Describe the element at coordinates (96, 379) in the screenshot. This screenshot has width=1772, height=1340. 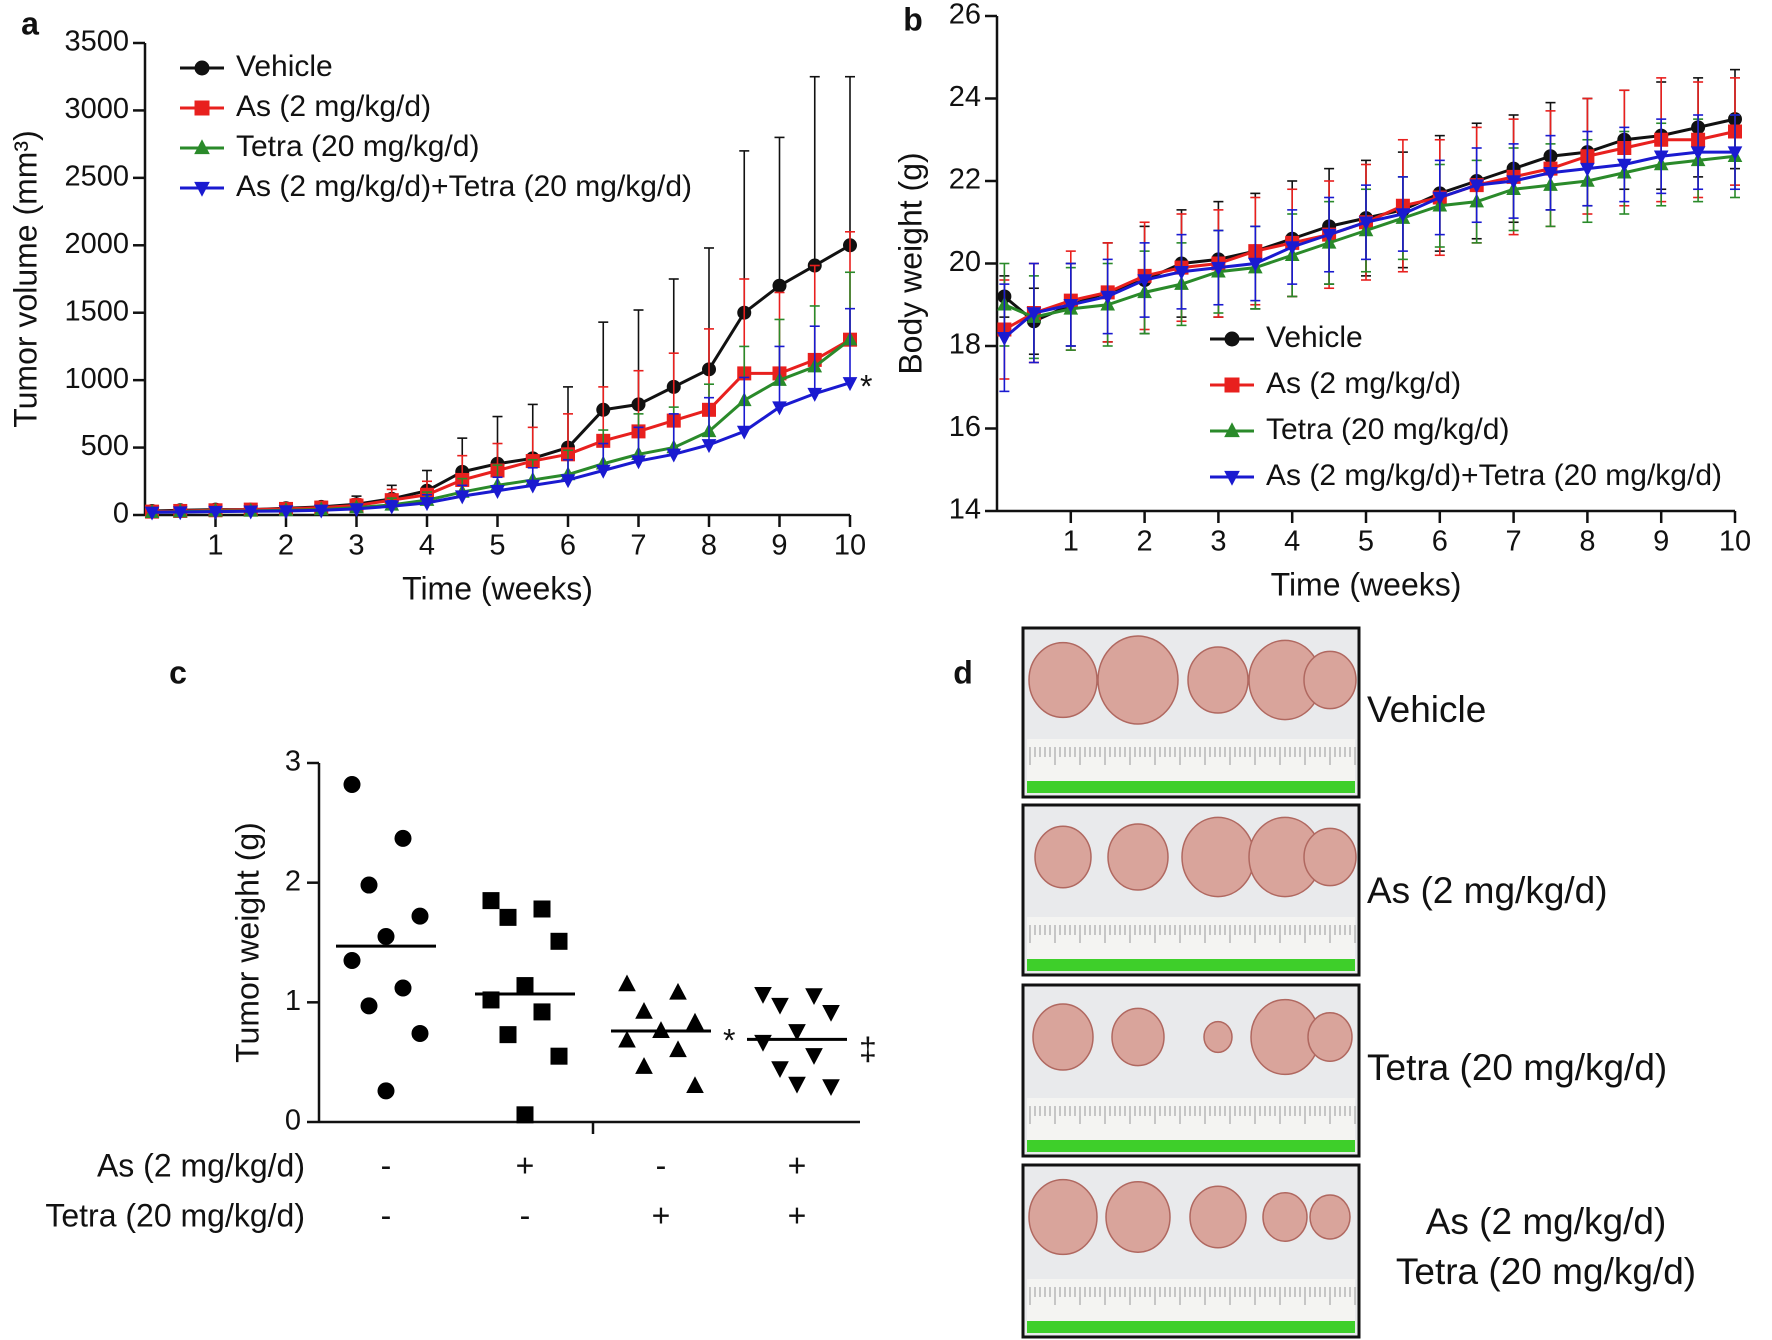
I see `y-tick-label: 1000` at that location.